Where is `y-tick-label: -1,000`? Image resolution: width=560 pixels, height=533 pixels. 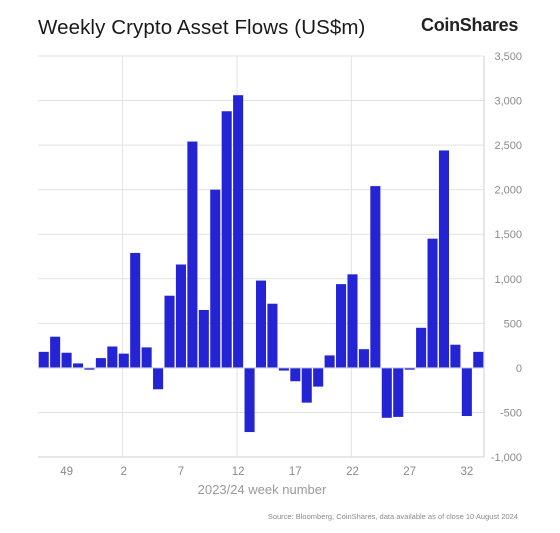 y-tick-label: -1,000 is located at coordinates (506, 458).